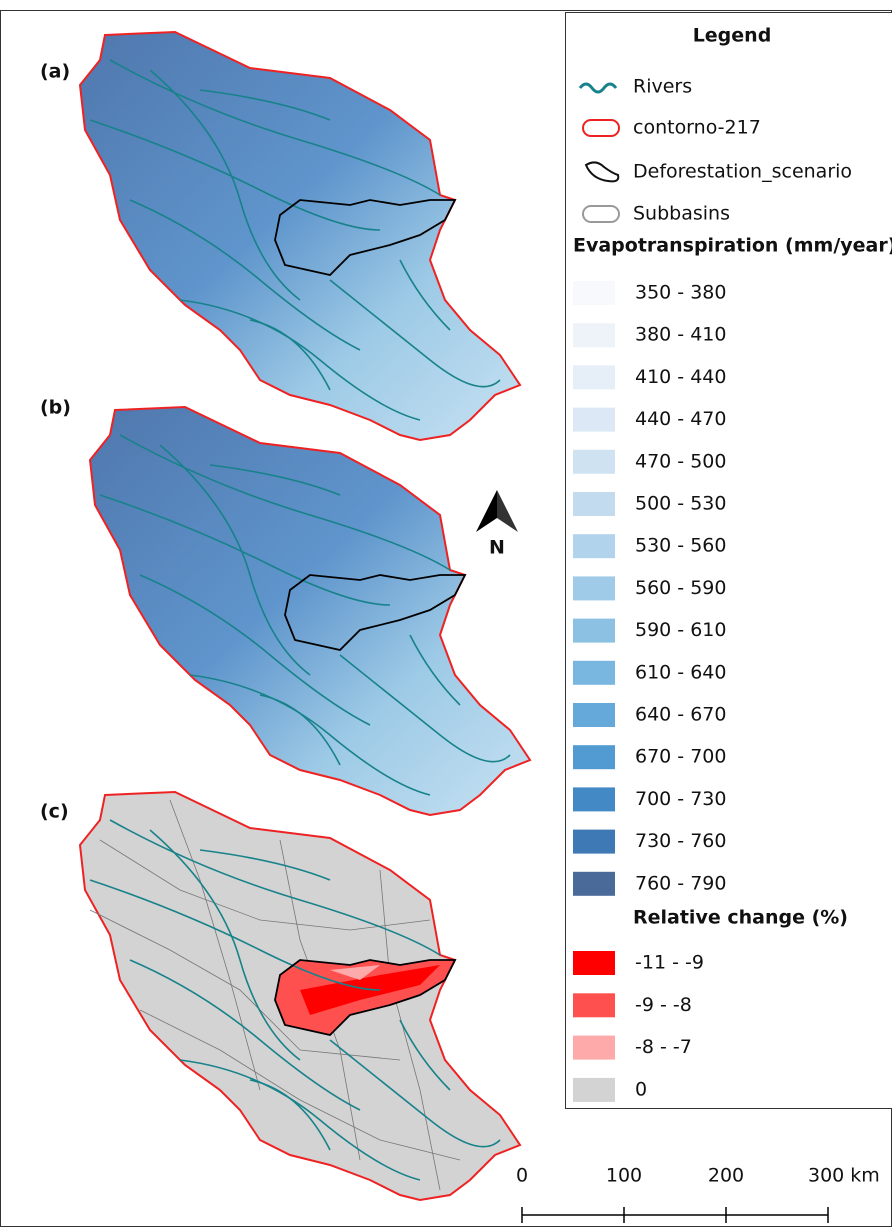 The image size is (892, 1231). I want to click on et-label: 350 - 380, so click(680, 293).